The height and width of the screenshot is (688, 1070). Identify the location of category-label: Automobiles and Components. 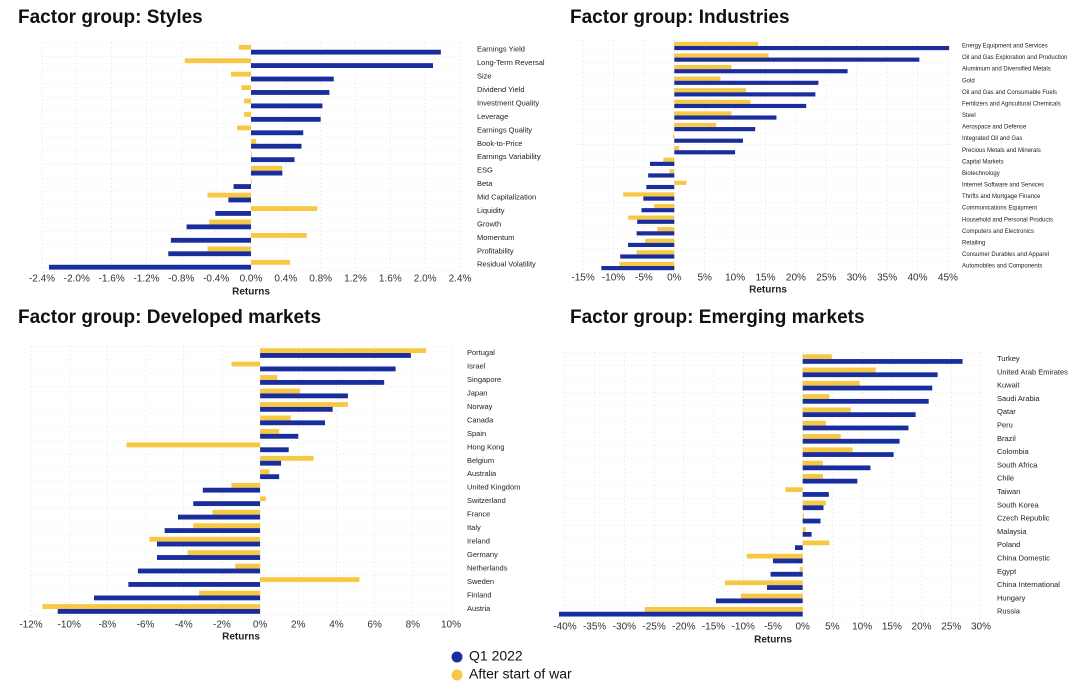
(1002, 267).